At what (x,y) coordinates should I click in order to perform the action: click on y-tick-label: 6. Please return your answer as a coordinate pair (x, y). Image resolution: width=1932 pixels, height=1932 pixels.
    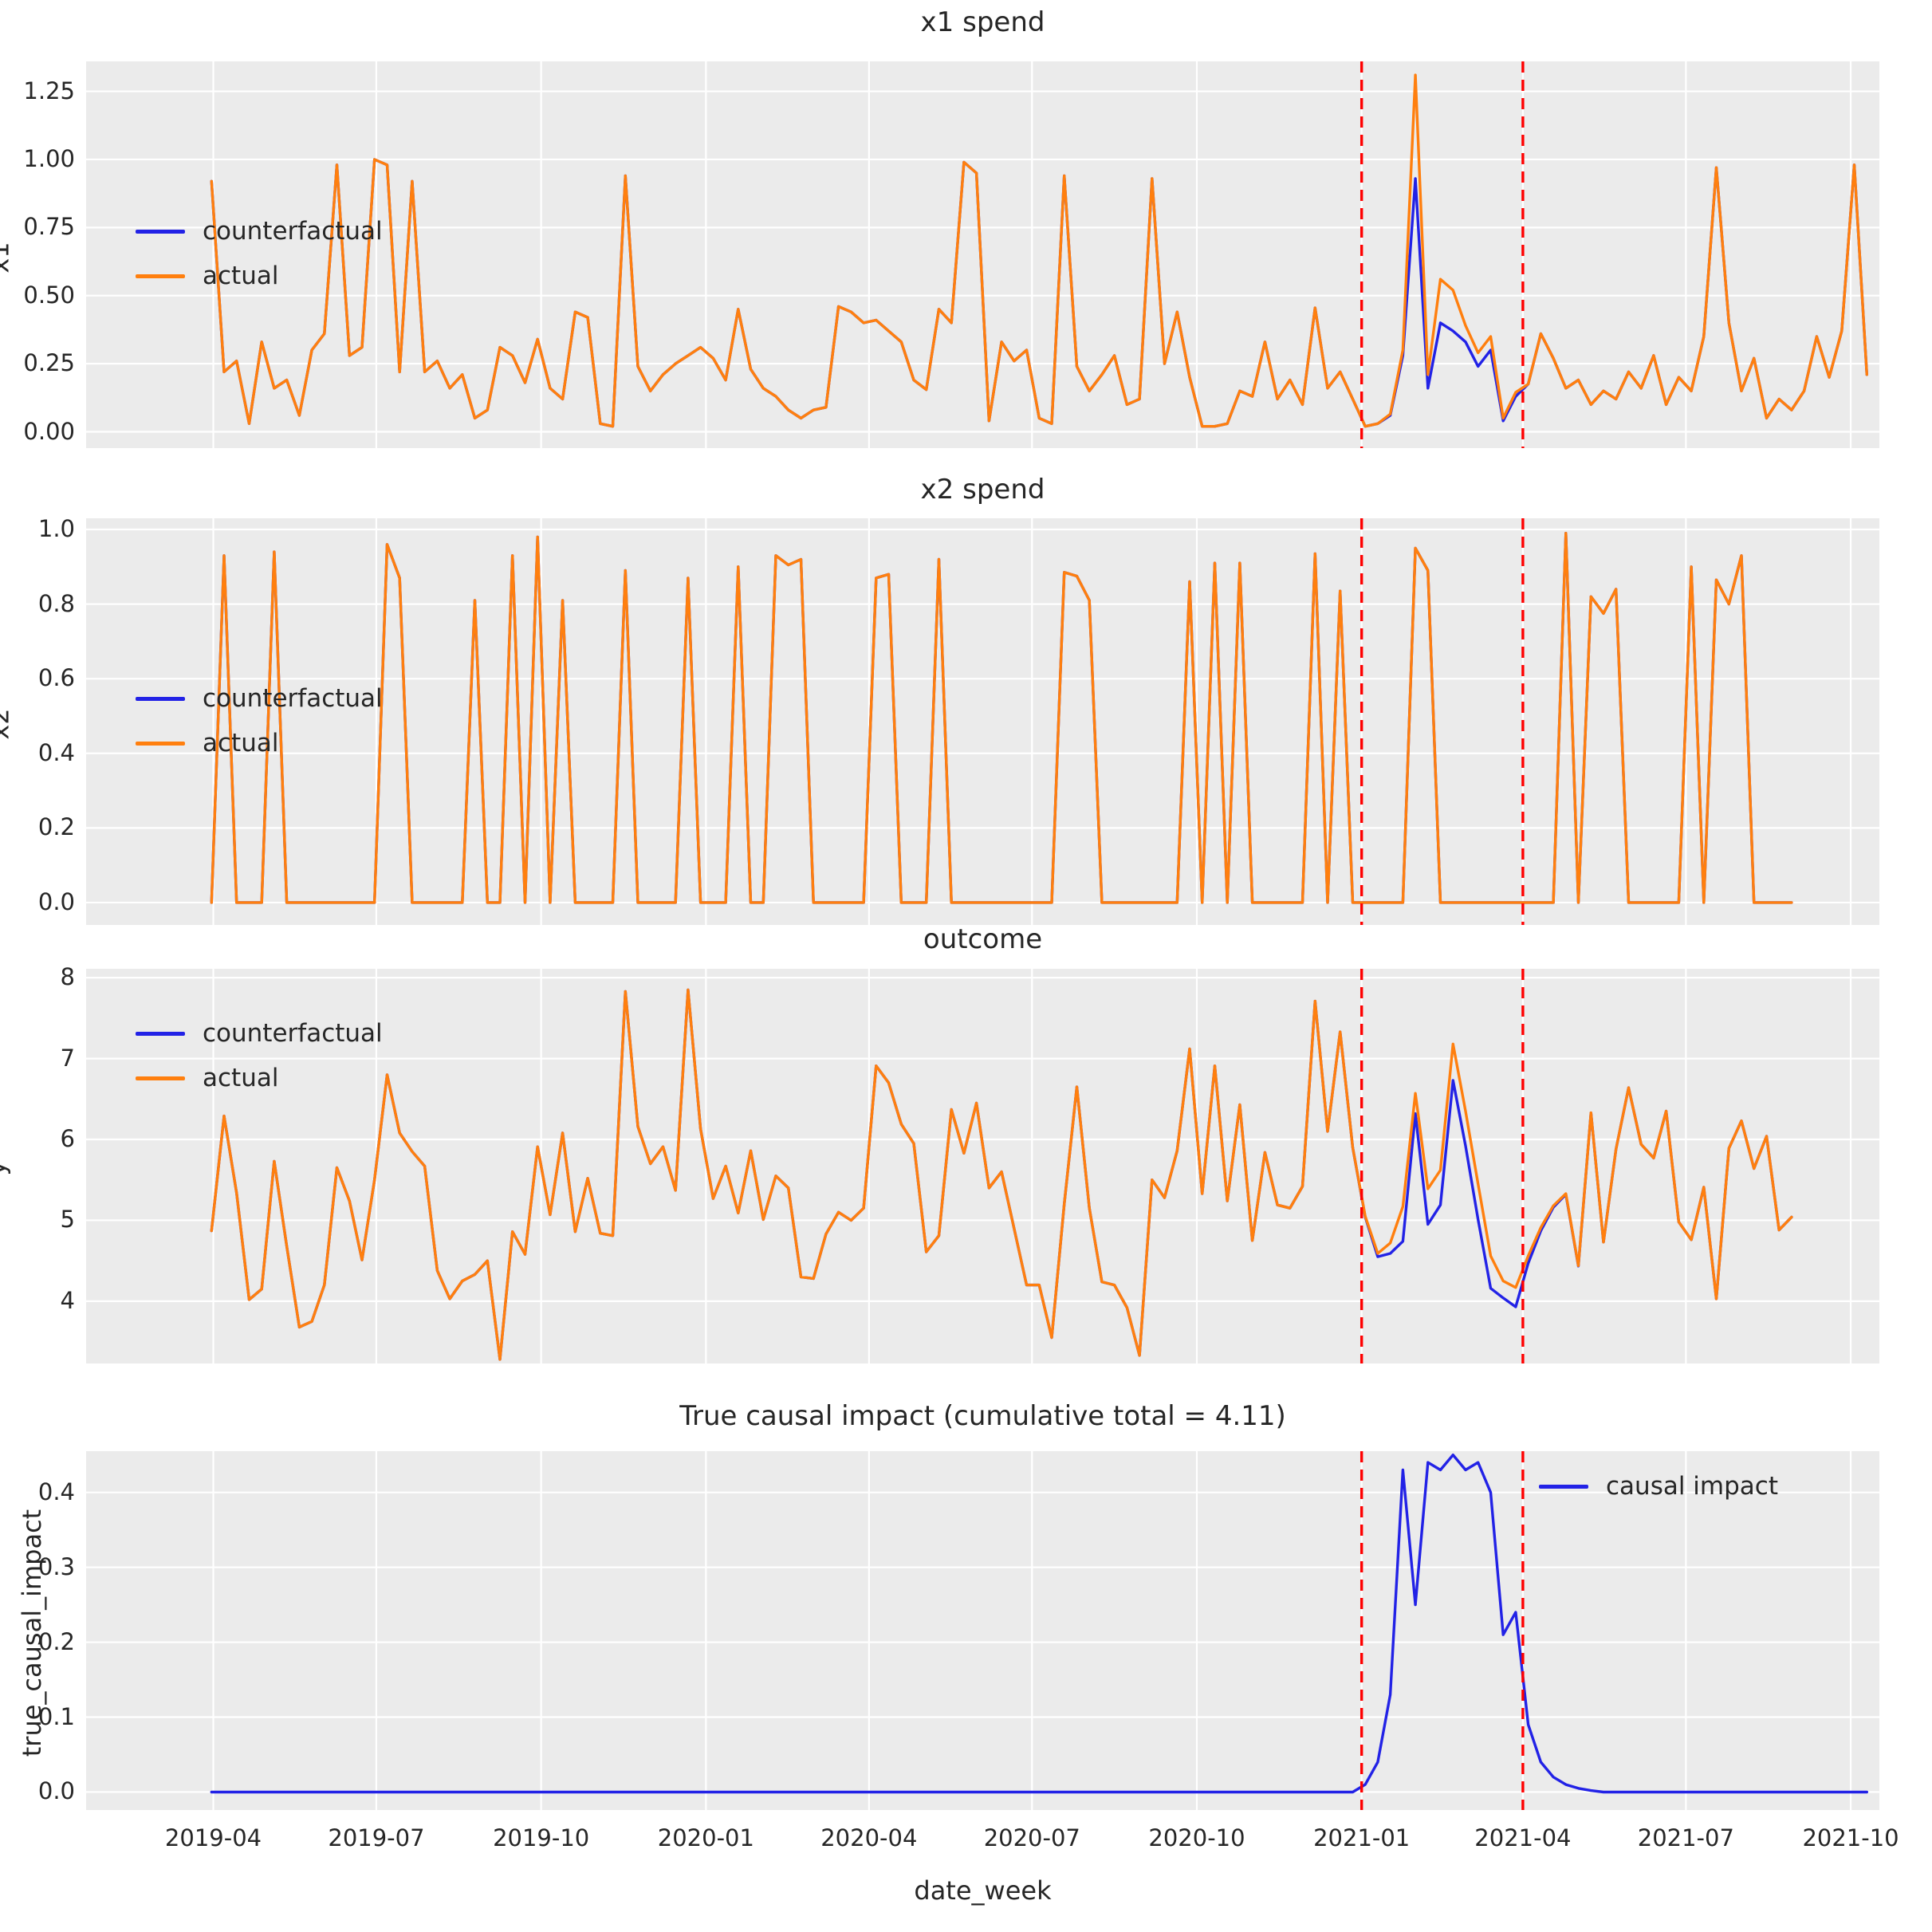
    Looking at the image, I should click on (68, 1139).